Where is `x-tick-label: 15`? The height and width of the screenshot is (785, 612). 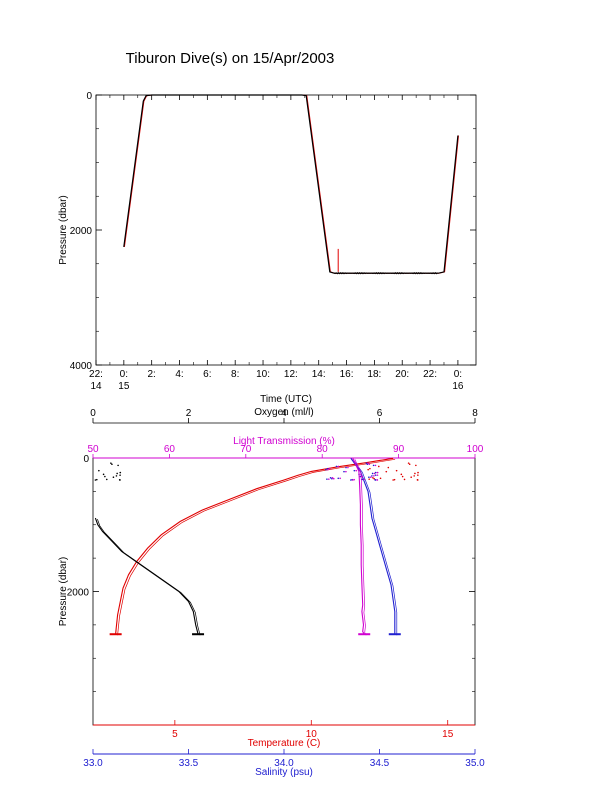
x-tick-label: 15 is located at coordinates (124, 386).